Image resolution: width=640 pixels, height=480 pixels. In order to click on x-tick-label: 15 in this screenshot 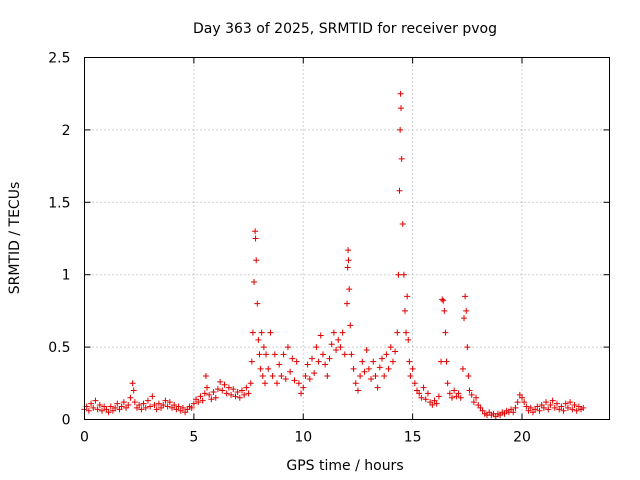, I will do `click(413, 438)`.